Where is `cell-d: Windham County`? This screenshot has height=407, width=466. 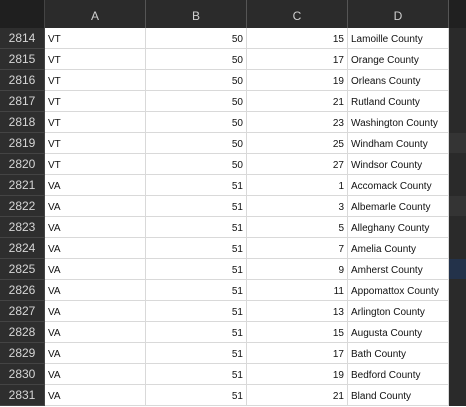
cell-d: Windham County is located at coordinates (398, 143).